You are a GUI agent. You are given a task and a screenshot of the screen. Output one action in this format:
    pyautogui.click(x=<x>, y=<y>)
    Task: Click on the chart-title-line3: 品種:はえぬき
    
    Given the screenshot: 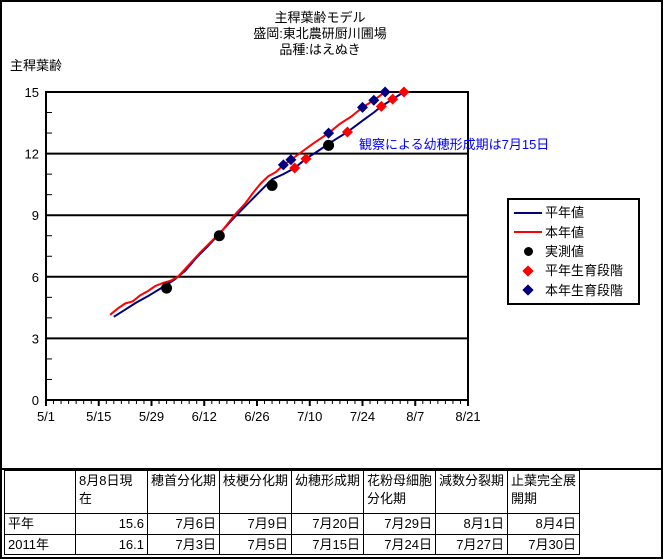 What is the action you would take?
    pyautogui.click(x=320, y=49)
    